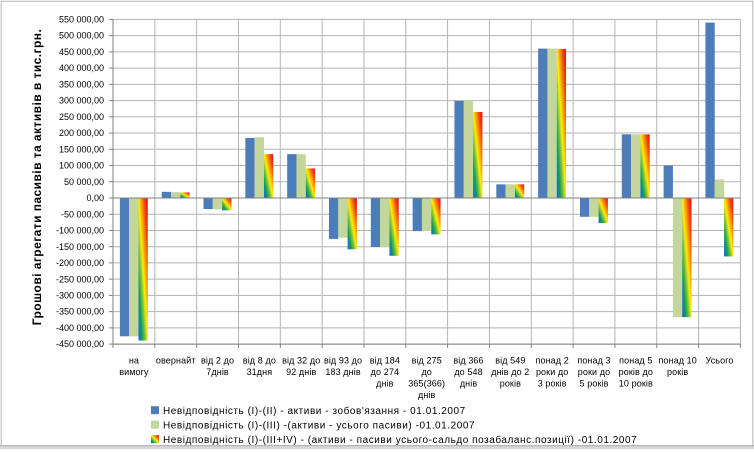 This screenshot has height=454, width=754. Describe the element at coordinates (301, 372) in the screenshot. I see `svg-text: 92 днів` at that location.